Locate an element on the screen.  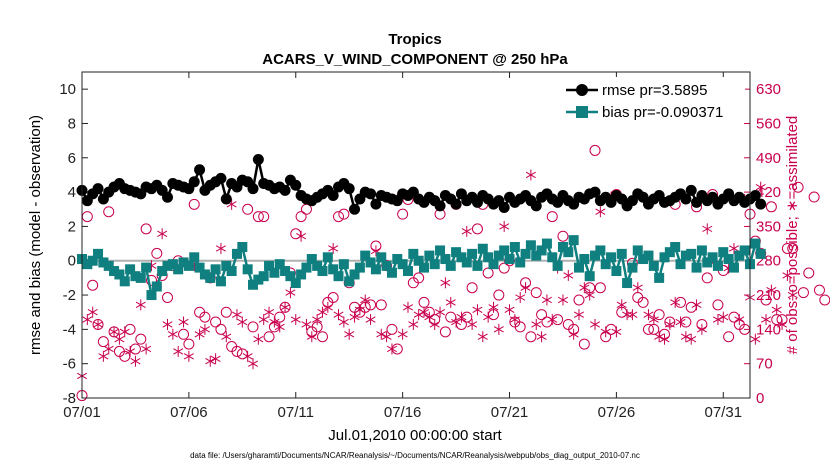
y-right-tick-label: 560 is located at coordinates (768, 123).